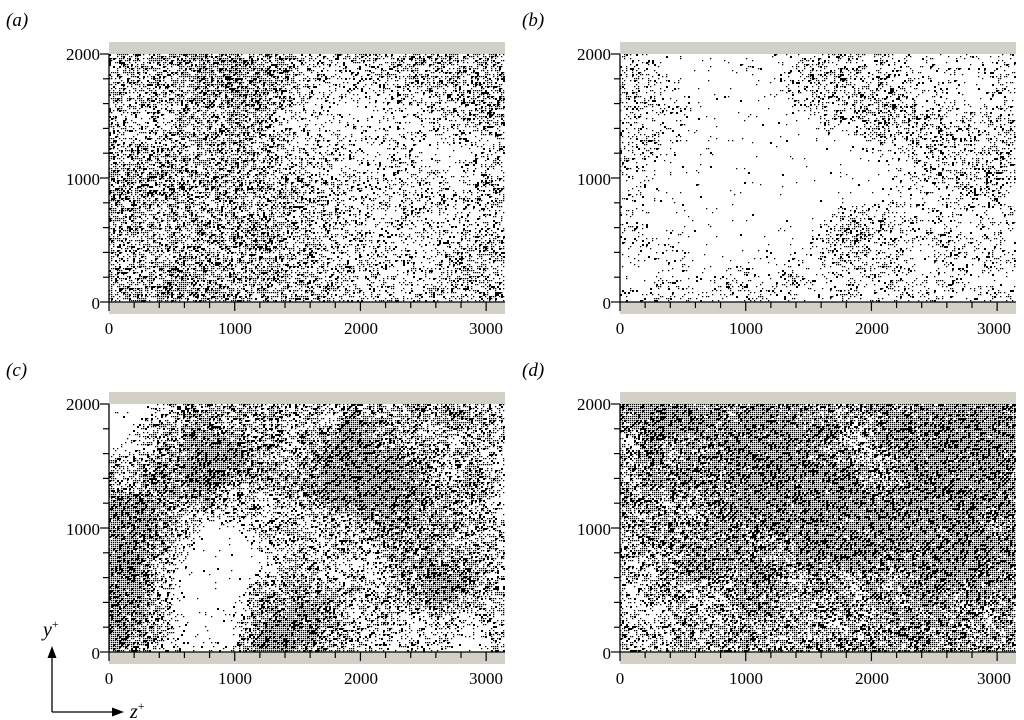 This screenshot has height=720, width=1024. What do you see at coordinates (52, 652) in the screenshot?
I see `y-arrow-head-icon` at bounding box center [52, 652].